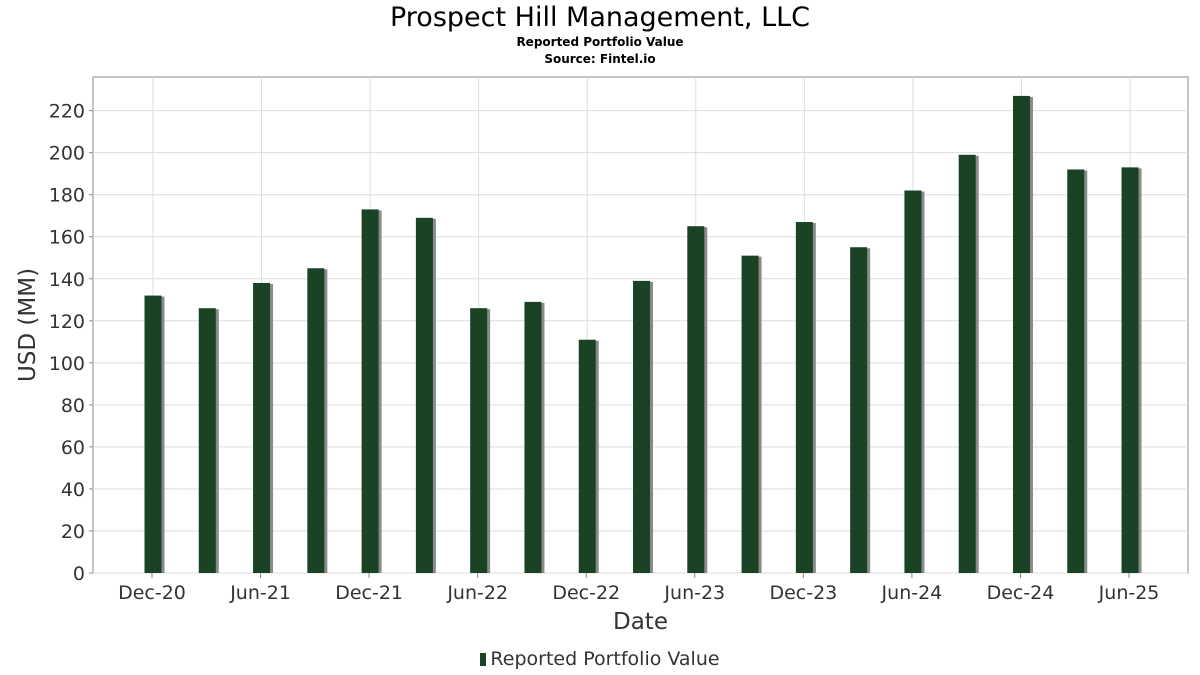 Image resolution: width=1200 pixels, height=675 pixels. What do you see at coordinates (803, 593) in the screenshot?
I see `x-tick-label: Dec-23` at bounding box center [803, 593].